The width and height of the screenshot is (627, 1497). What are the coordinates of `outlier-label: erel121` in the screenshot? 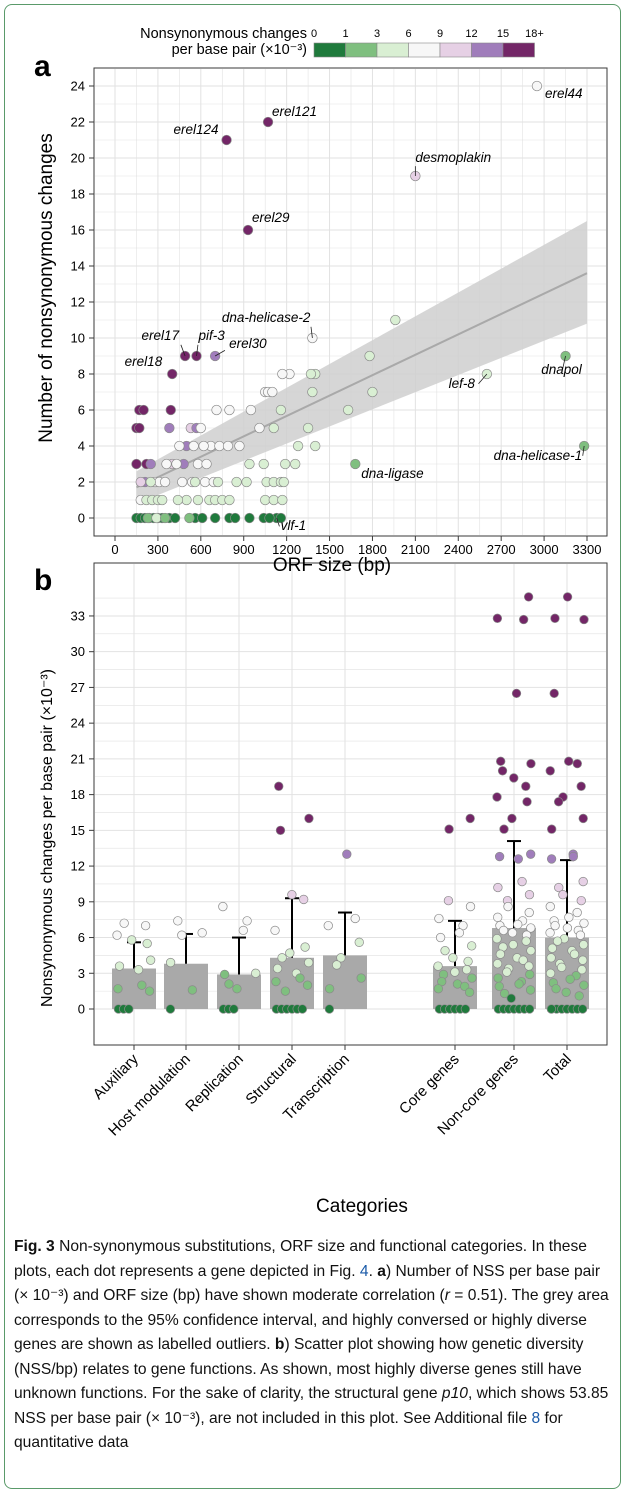 It's located at (294, 111).